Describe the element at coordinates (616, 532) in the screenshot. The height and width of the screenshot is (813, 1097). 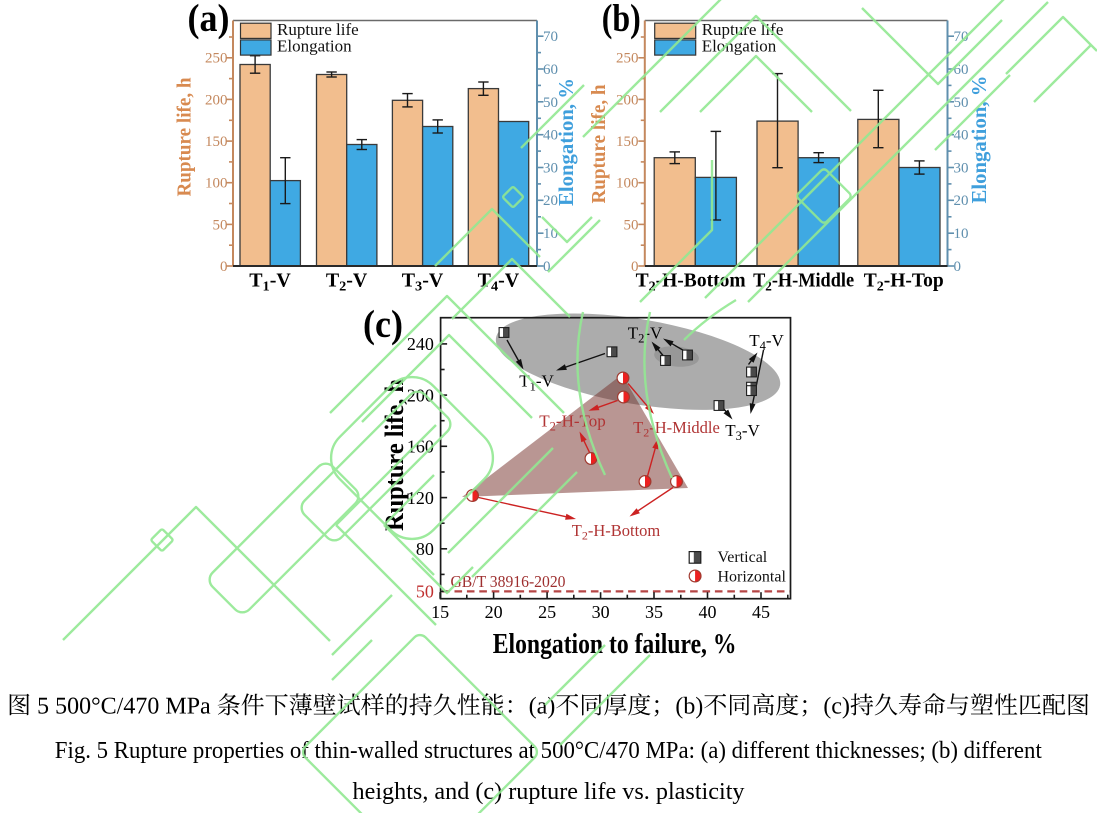
I see `svg-text: T2-H-Bottom` at that location.